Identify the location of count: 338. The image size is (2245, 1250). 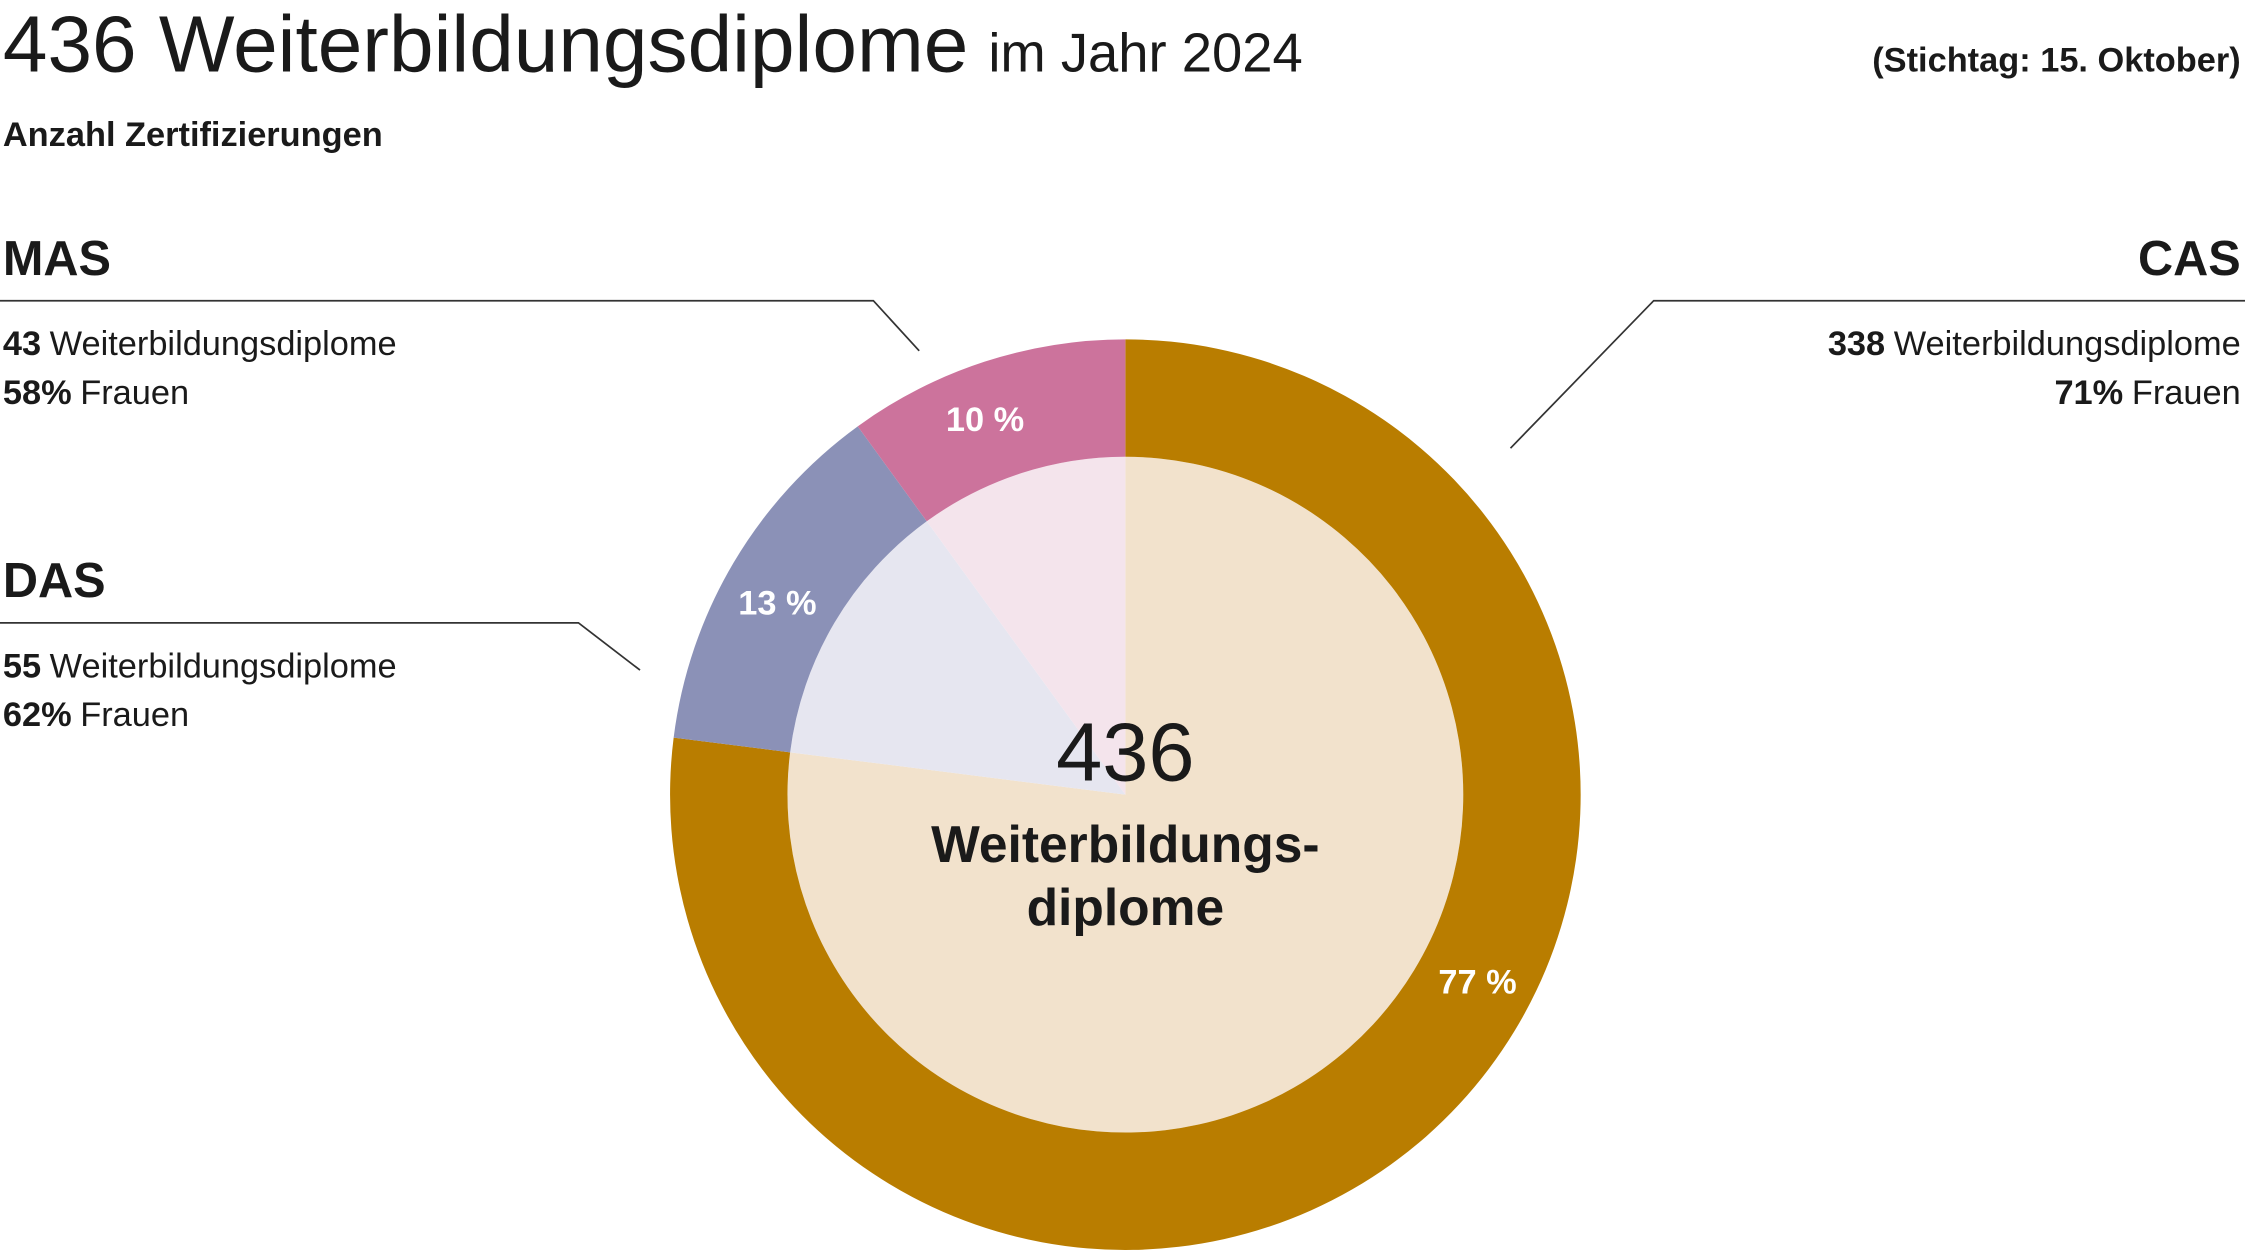
(1856, 344).